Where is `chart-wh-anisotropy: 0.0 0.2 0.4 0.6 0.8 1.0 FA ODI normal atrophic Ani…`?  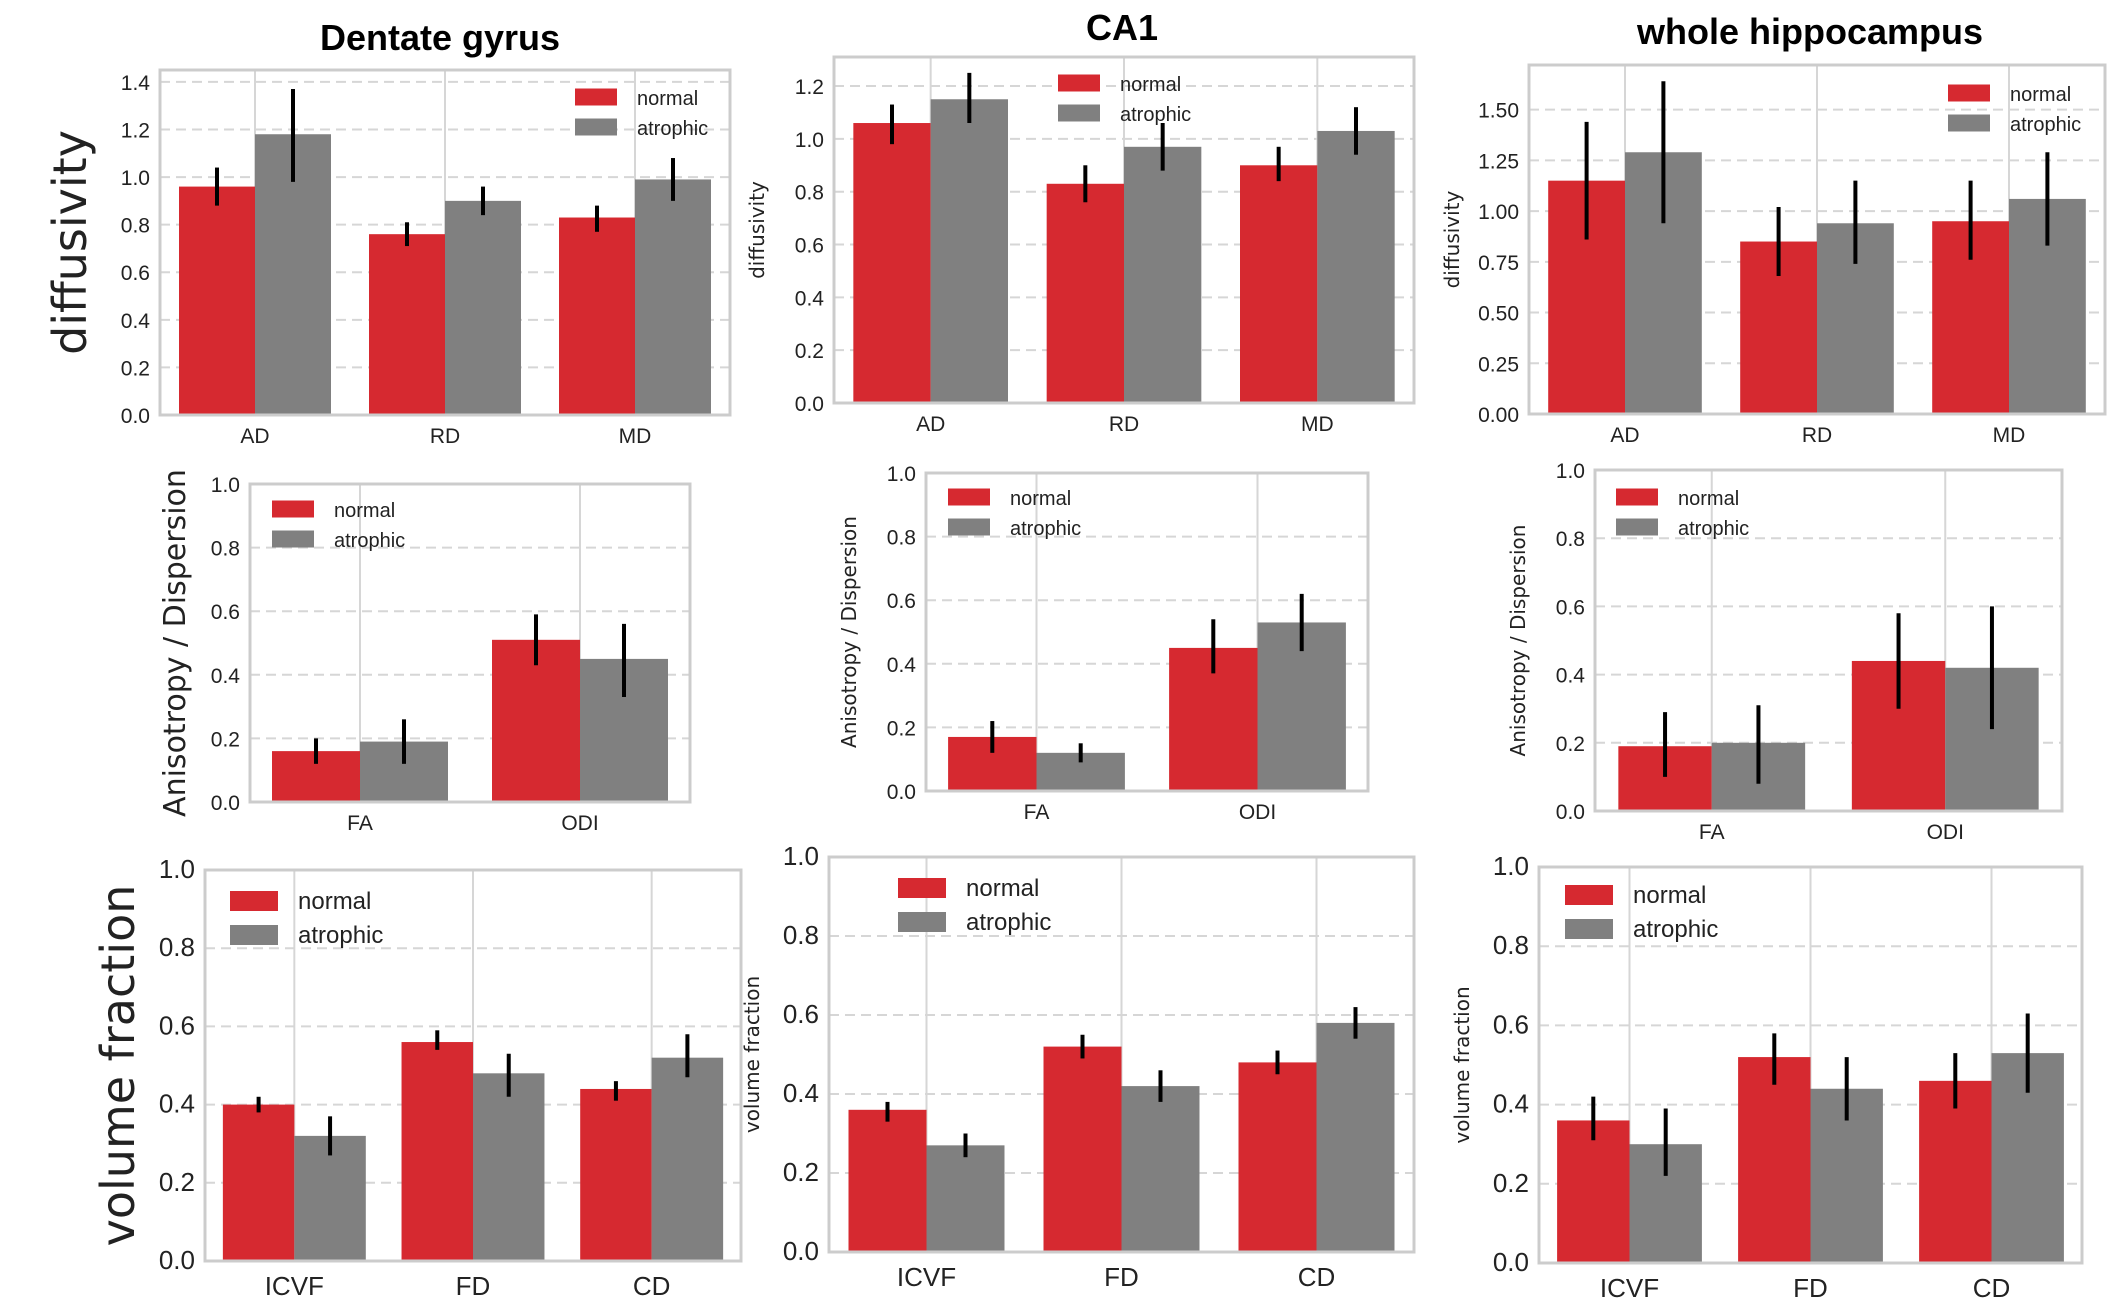
chart-wh-anisotropy: 0.0 0.2 0.4 0.6 0.8 1.0 FA ODI normal atrophic Ani… is located at coordinates (1785, 652).